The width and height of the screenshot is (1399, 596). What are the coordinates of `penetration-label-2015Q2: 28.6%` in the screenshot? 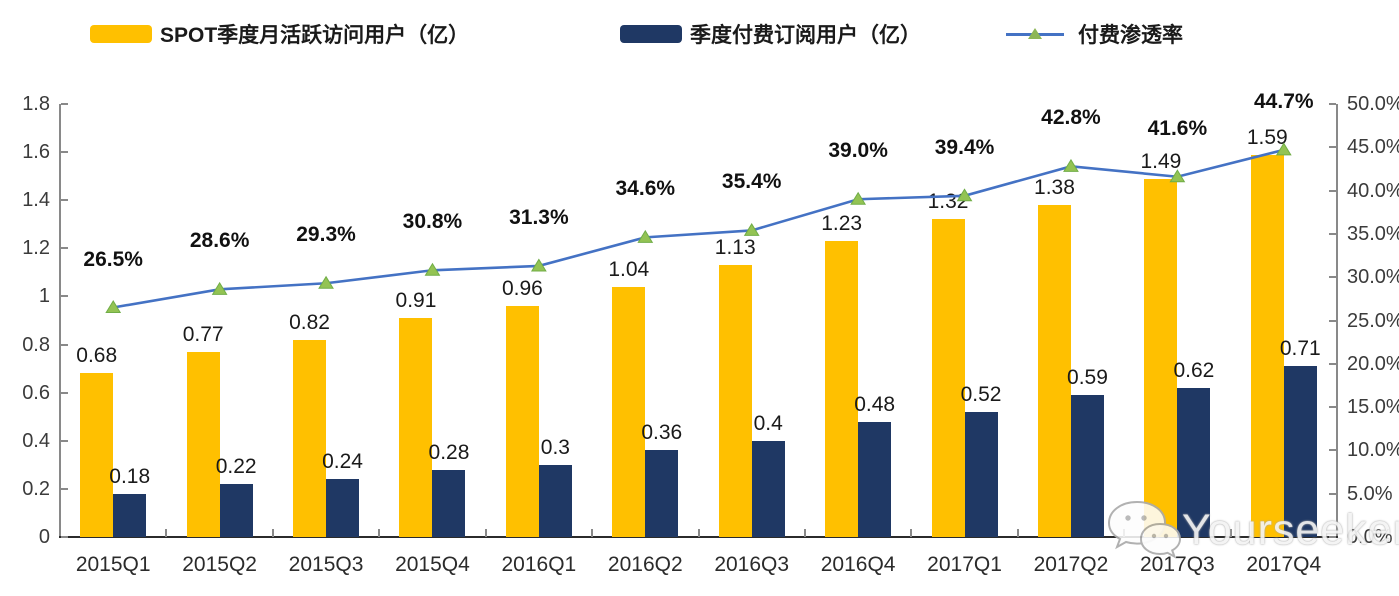 It's located at (219, 241).